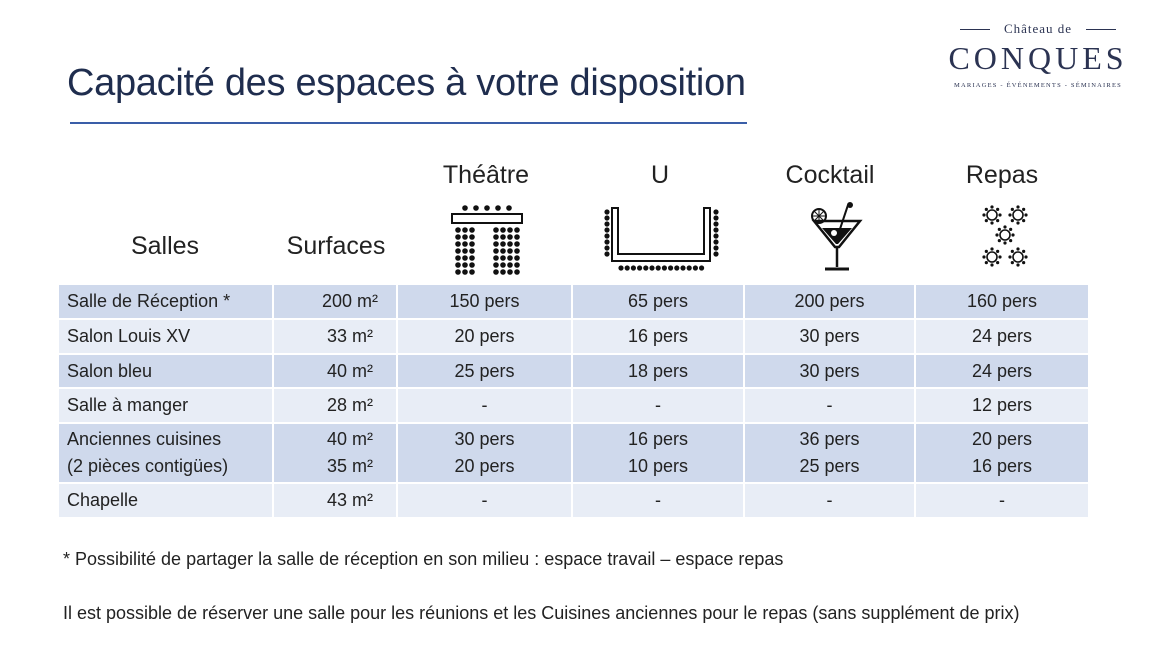 Image resolution: width=1158 pixels, height=653 pixels. I want to click on cell-theatre: -, so click(484, 405).